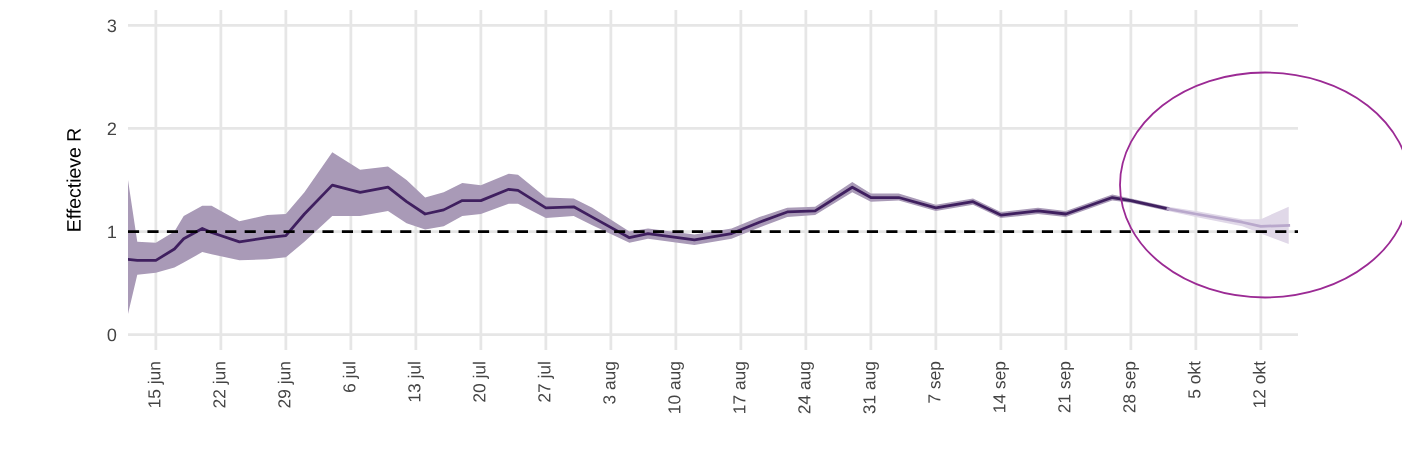 This screenshot has width=1402, height=449. What do you see at coordinates (1259, 384) in the screenshot?
I see `x-tick-label: 12 okt` at bounding box center [1259, 384].